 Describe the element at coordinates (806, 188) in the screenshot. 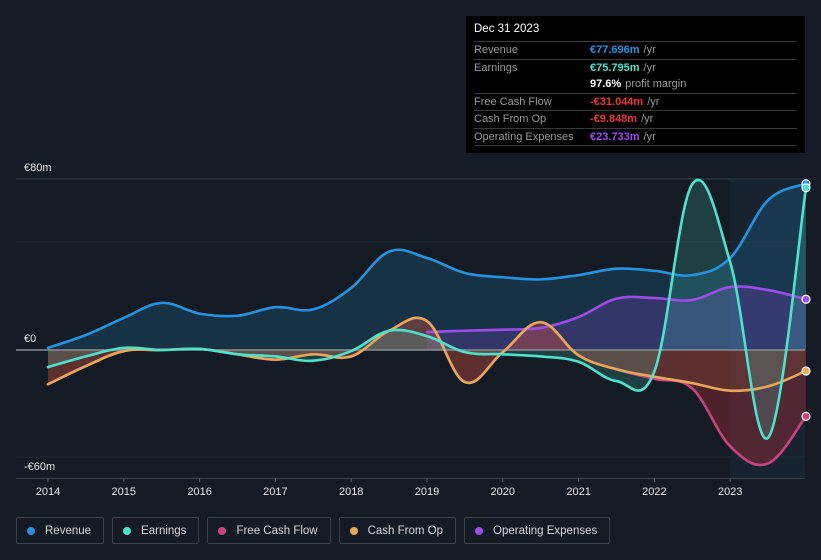

I see `end-marker-earnings` at that location.